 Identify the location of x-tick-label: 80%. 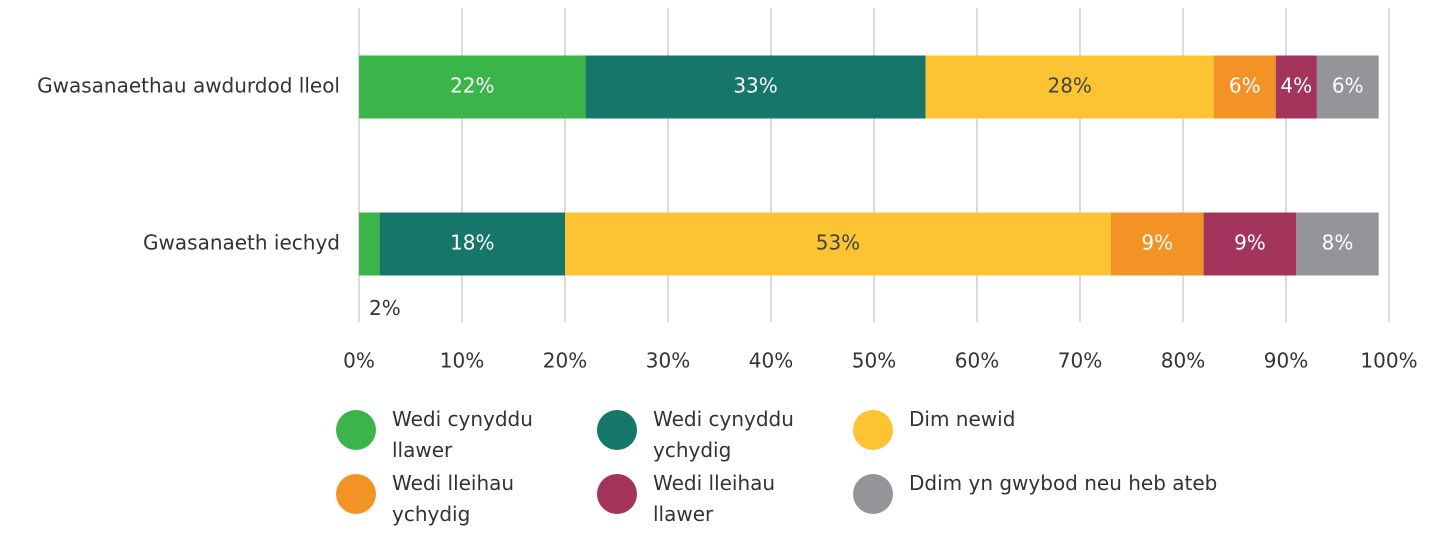
(1183, 361).